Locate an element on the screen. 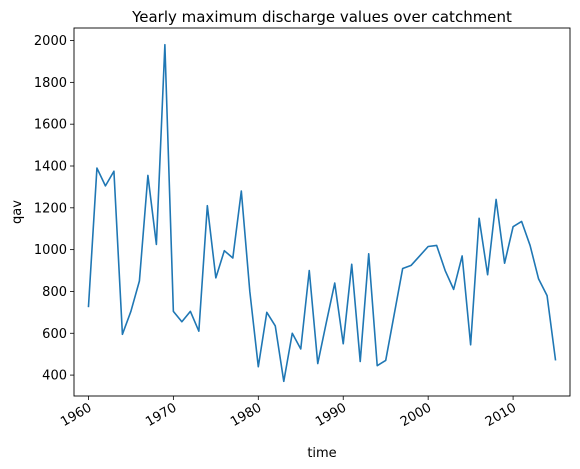  y-axis-ticks: 400 600 800 1000 1200 1400 1600 1800 2000 is located at coordinates (54, 209).